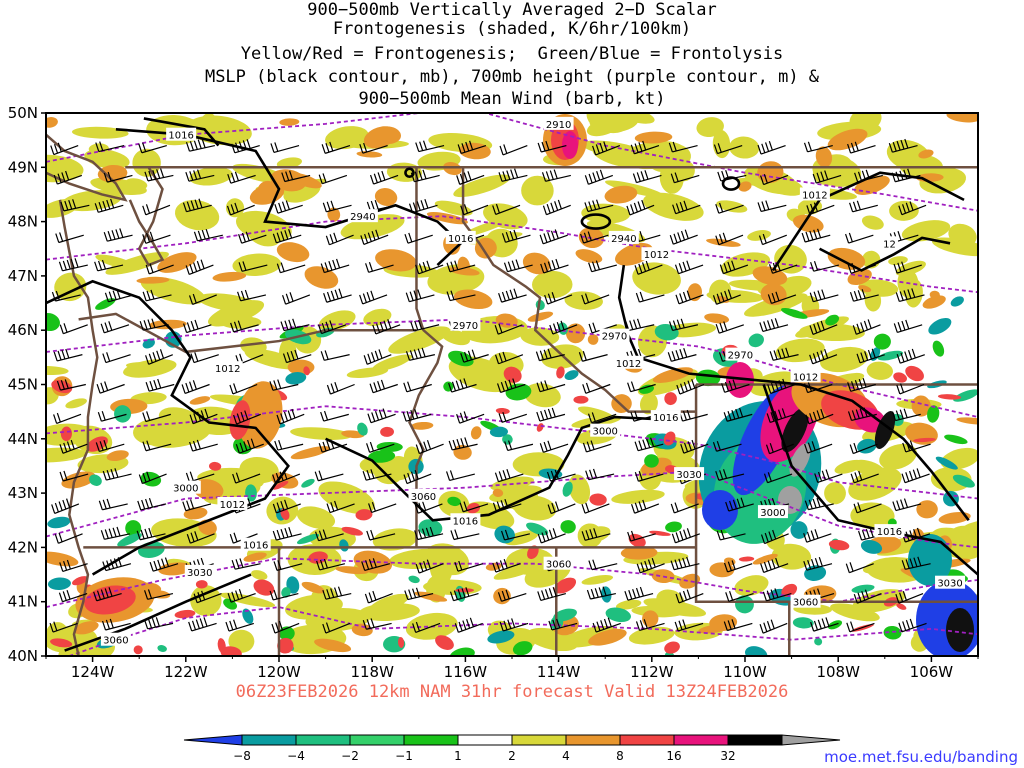  What do you see at coordinates (921, 757) in the screenshot?
I see `credit-link: moe.met.fsu.edu/banding` at bounding box center [921, 757].